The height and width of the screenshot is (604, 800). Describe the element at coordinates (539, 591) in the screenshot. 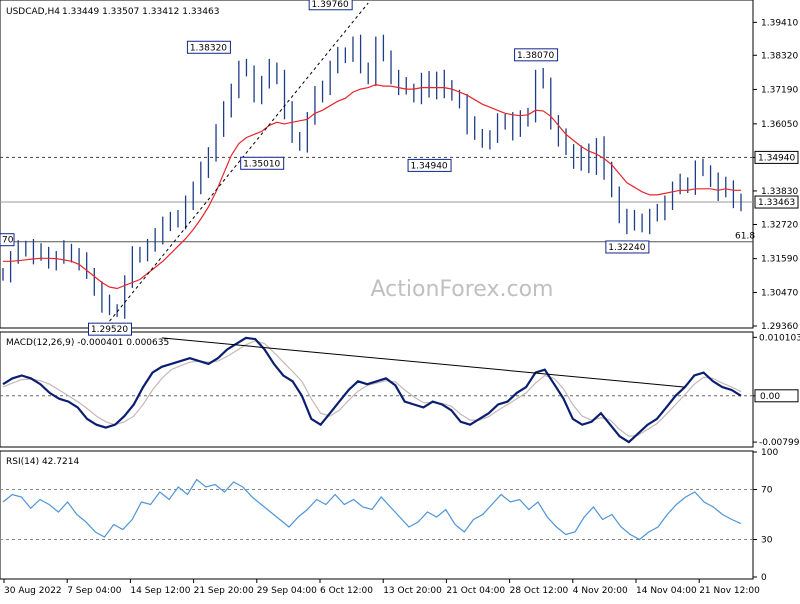

I see `x-axis-label: 28 Oct 12:00` at that location.